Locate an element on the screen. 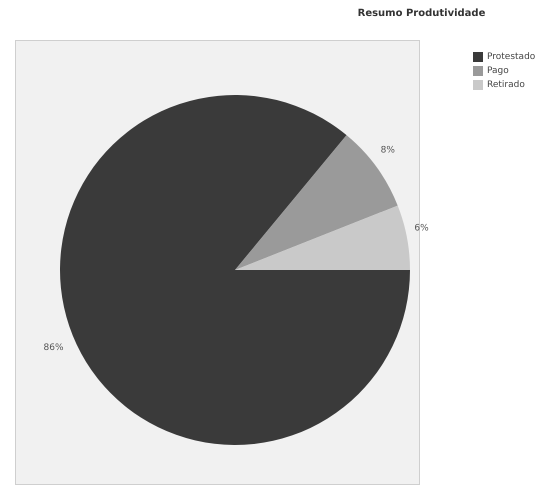  legend-label: Retirado is located at coordinates (506, 85).